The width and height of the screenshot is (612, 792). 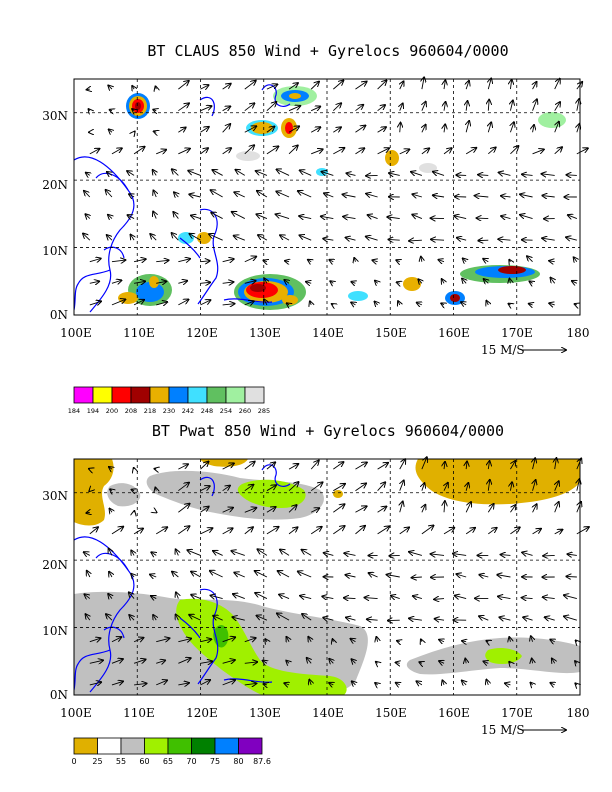 I want to click on x-label: 180, so click(x=578, y=713).